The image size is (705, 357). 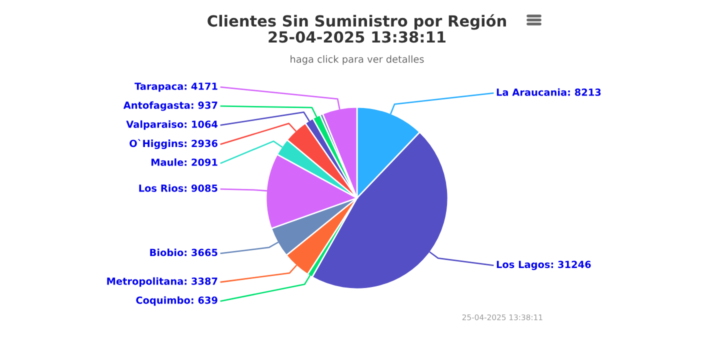 What do you see at coordinates (178, 188) in the screenshot?
I see `slice-label: Los Rios: 9085` at bounding box center [178, 188].